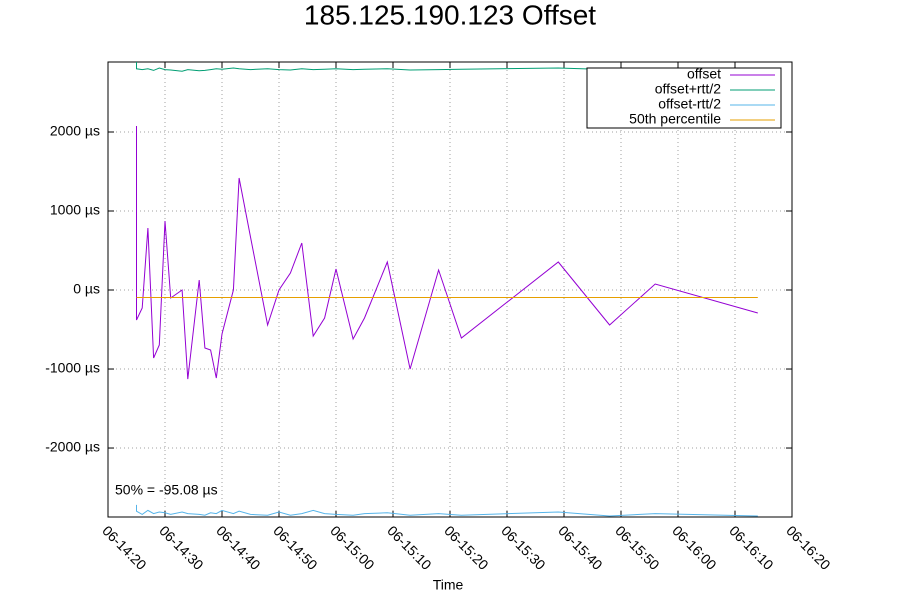  What do you see at coordinates (675, 119) in the screenshot?
I see `legend-label: 50th percentile` at bounding box center [675, 119].